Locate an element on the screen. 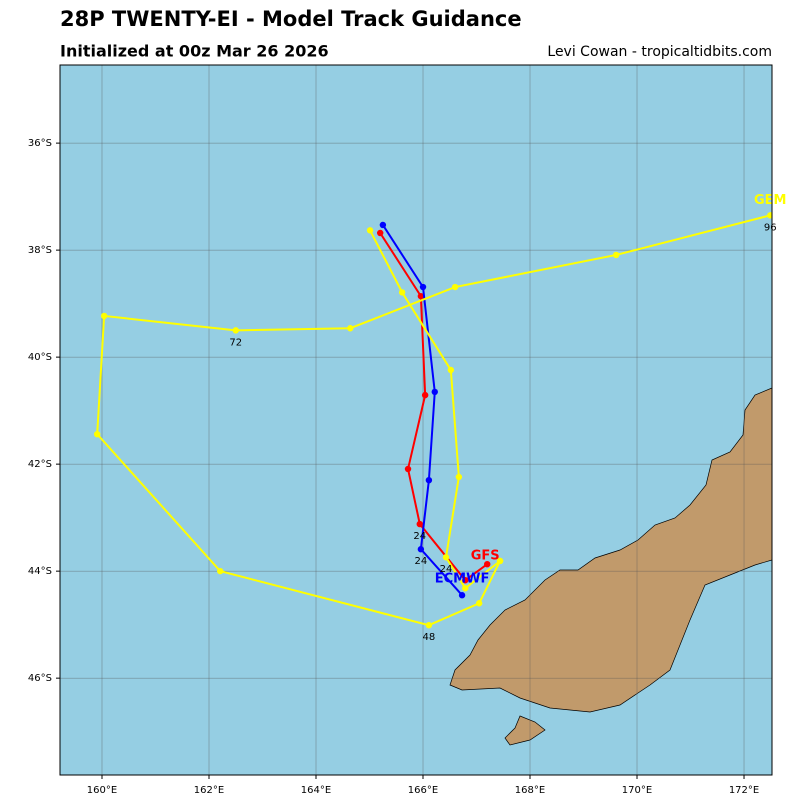 The height and width of the screenshot is (804, 800). x-tick-label: 172°E is located at coordinates (744, 790).